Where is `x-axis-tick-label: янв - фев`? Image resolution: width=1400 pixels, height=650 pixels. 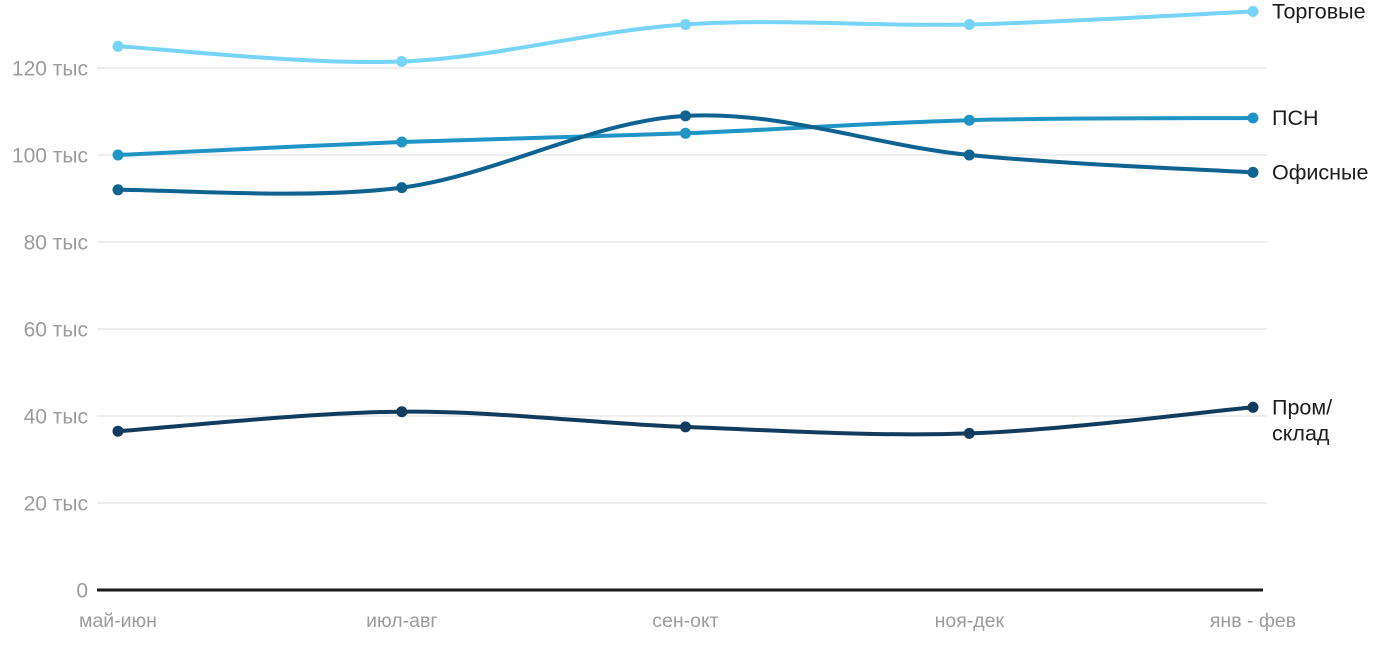
x-axis-tick-label: янв - фев is located at coordinates (1253, 621).